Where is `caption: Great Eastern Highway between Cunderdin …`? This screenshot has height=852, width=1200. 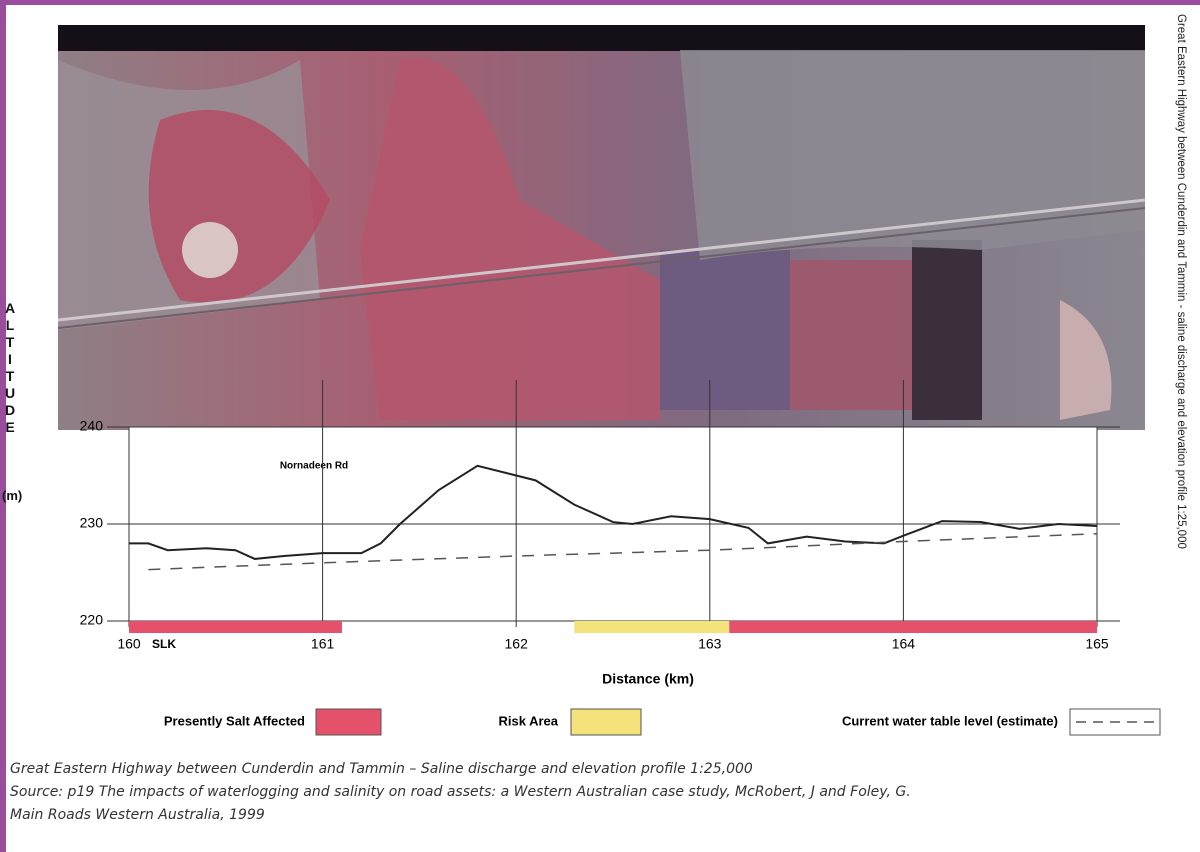
caption: Great Eastern Highway between Cunderdin … is located at coordinates (460, 792).